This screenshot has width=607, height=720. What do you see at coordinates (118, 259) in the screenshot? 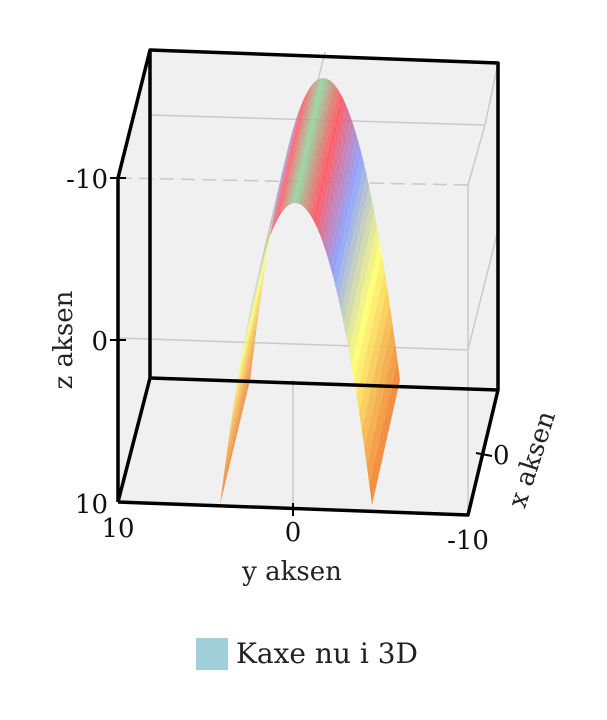
I see `z-axis-ticks` at bounding box center [118, 259].